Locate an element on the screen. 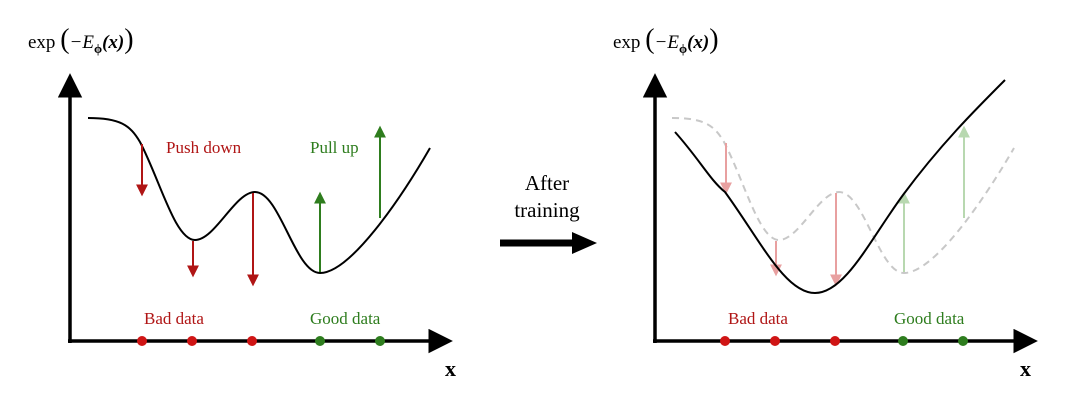 Image resolution: width=1071 pixels, height=402 pixels. faded-pull-arrows is located at coordinates (934, 198).